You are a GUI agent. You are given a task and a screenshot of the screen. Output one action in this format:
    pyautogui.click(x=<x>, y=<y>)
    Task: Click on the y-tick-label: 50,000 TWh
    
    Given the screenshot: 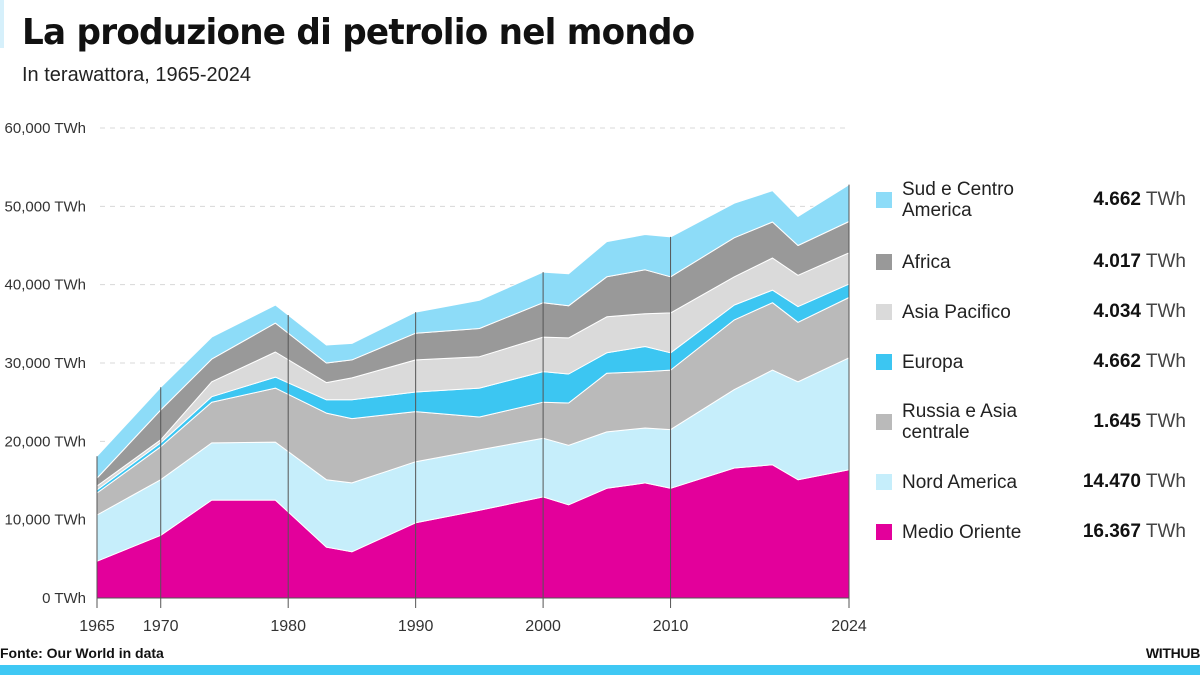 What is the action you would take?
    pyautogui.click(x=45, y=206)
    